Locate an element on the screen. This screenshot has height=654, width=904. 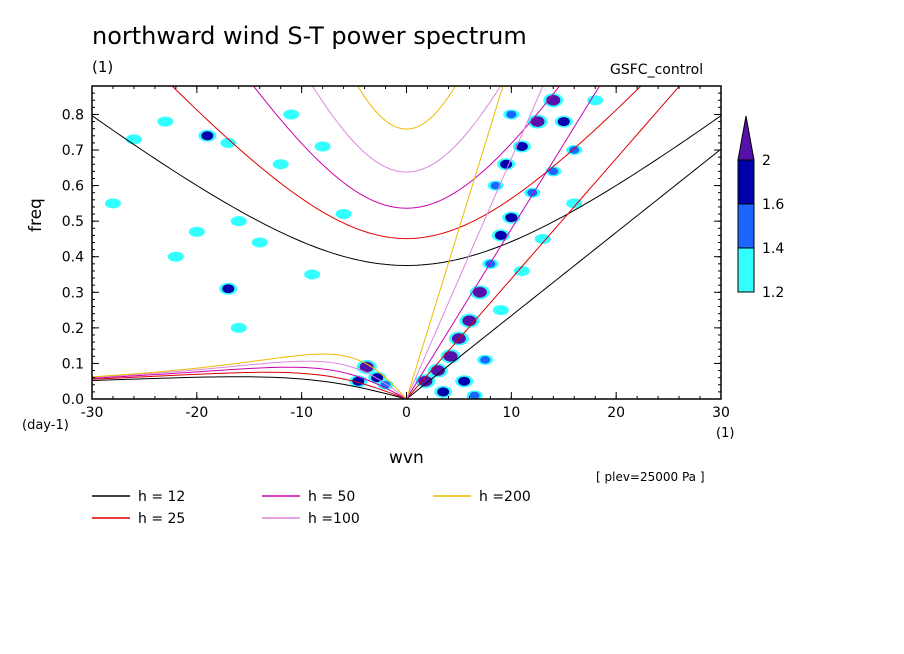
y-tick-label: 0.5 is located at coordinates (73, 222).